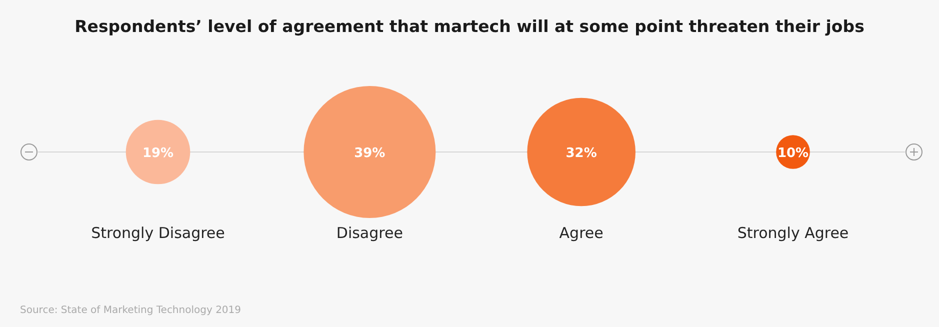 The image size is (939, 327). I want to click on source-note: Source: State of Marketing Technology 2019, so click(131, 310).